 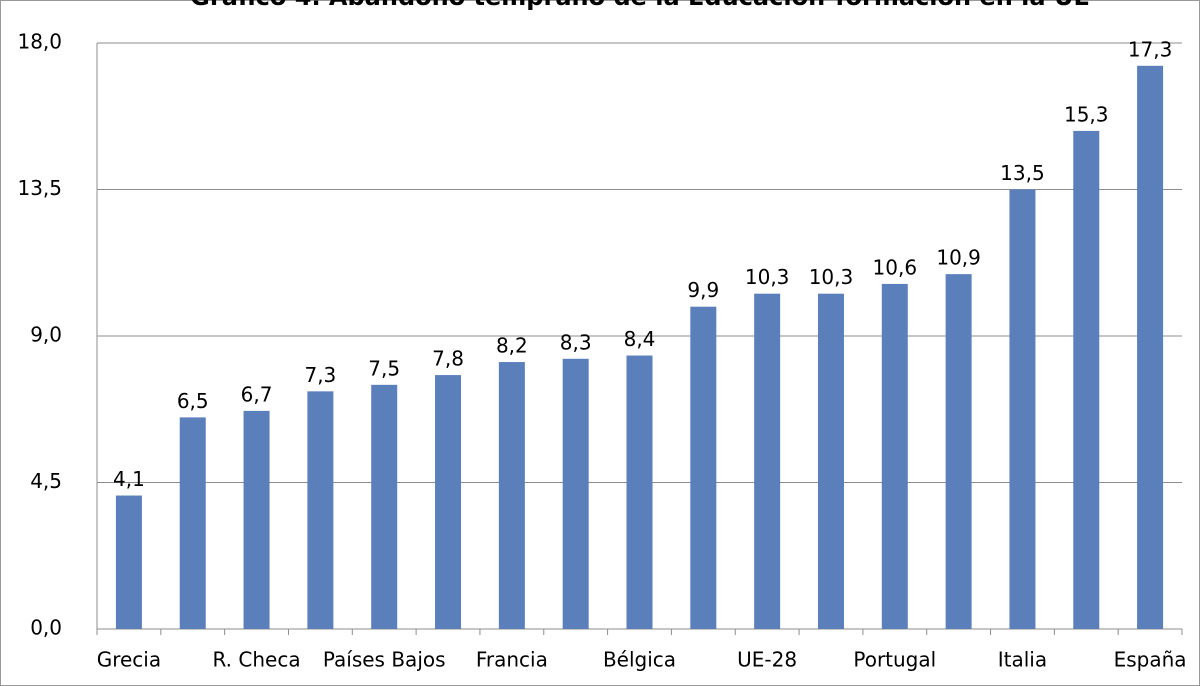 I want to click on x-tick-label: UE-28, so click(x=767, y=660).